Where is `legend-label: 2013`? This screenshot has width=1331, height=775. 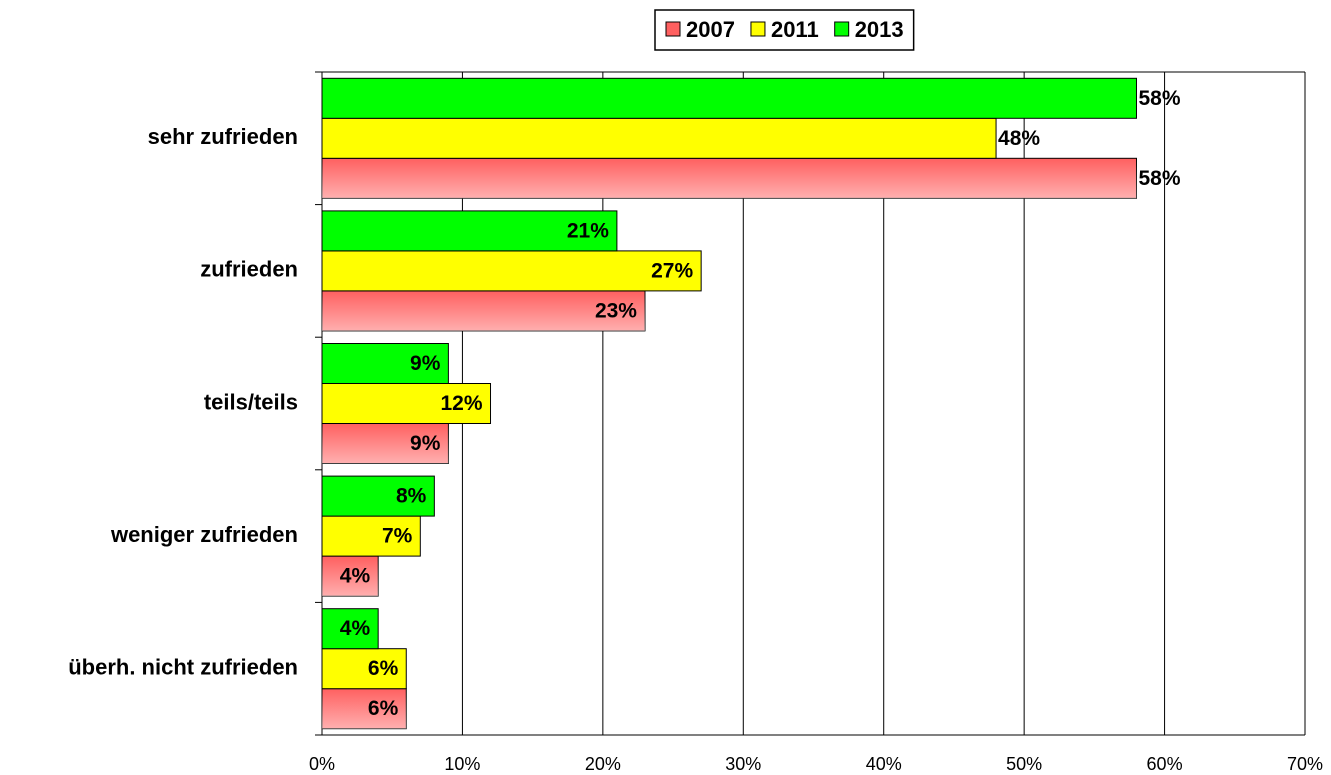 legend-label: 2013 is located at coordinates (879, 29).